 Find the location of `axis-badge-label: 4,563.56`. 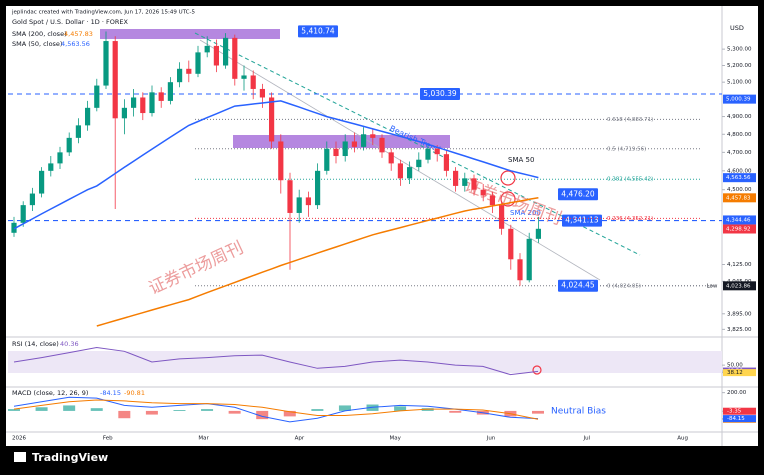

axis-badge-label: 4,563.56 is located at coordinates (738, 178).